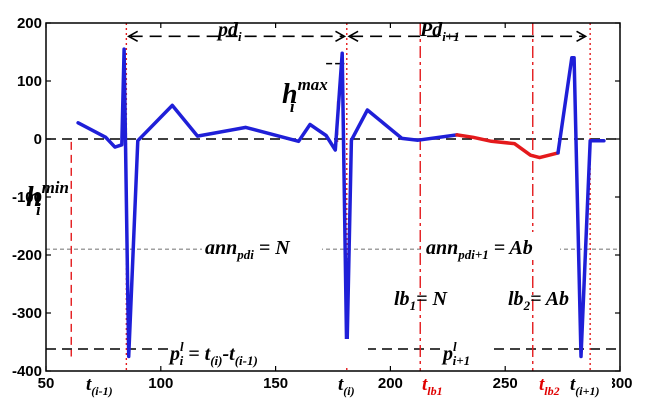 Image resolution: width=646 pixels, height=402 pixels. Describe the element at coordinates (619, 383) in the screenshot. I see `x-tick-label: 300` at that location.